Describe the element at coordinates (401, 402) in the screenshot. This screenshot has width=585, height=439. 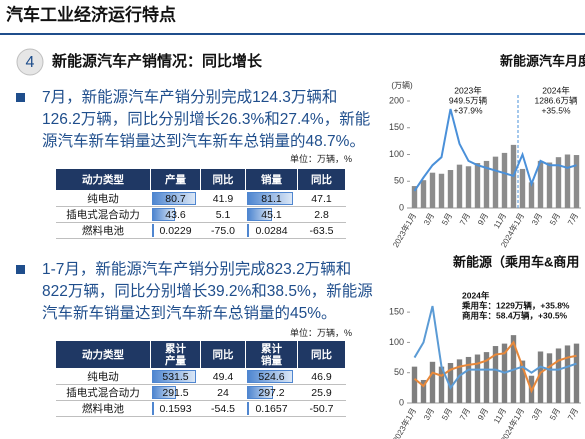
I see `y-tick-label: 0` at that location.